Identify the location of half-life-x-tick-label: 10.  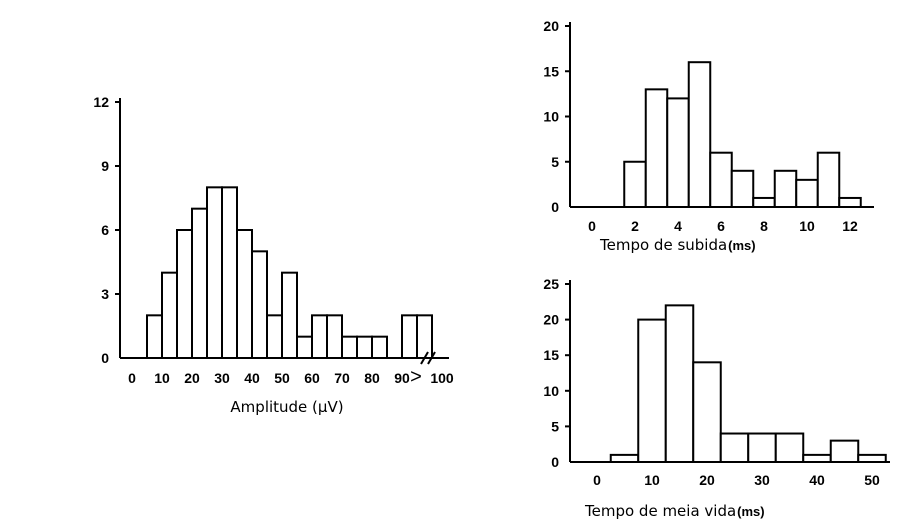
(652, 480).